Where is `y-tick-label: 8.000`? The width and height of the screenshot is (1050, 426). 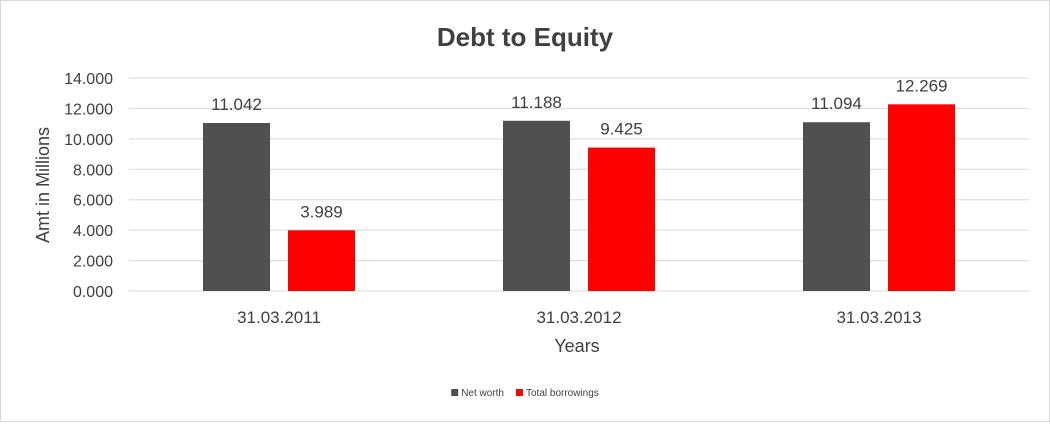
y-tick-label: 8.000 is located at coordinates (93, 170).